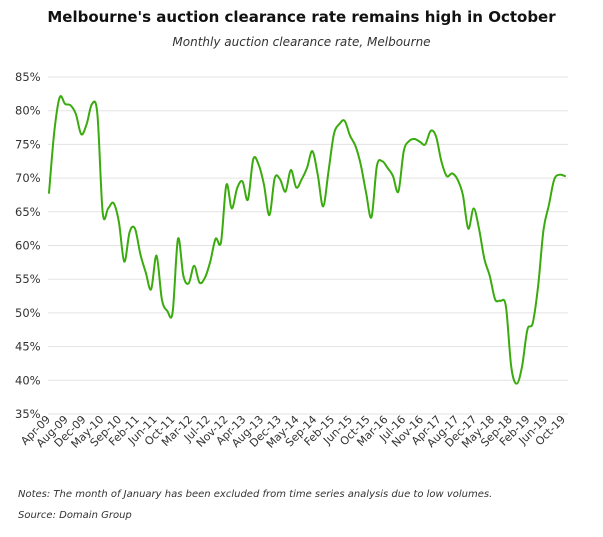 This screenshot has width=603, height=537. What do you see at coordinates (75, 515) in the screenshot?
I see `chart-source: Source: Domain Group` at bounding box center [75, 515].